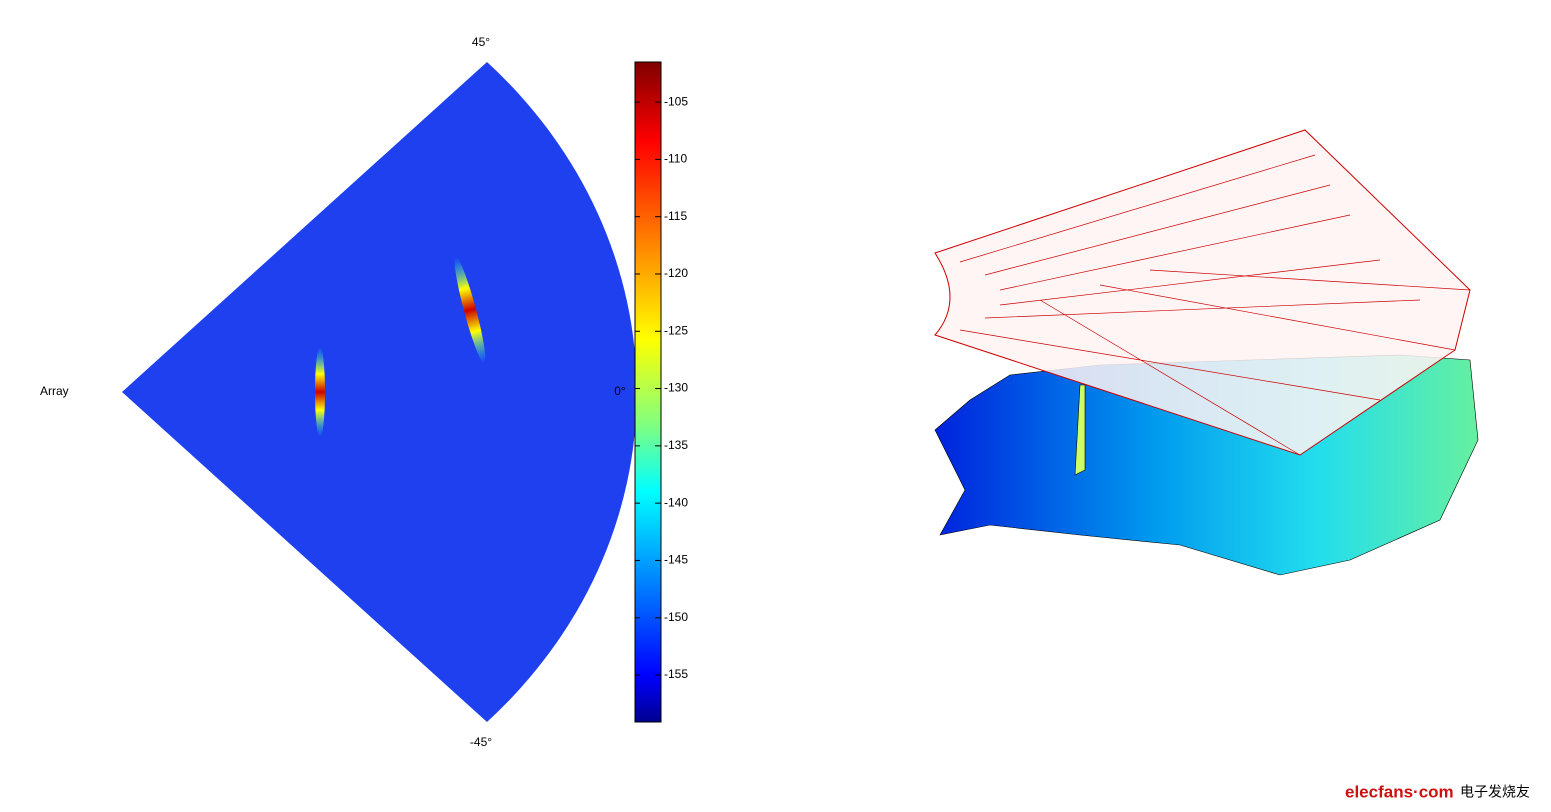  Describe the element at coordinates (676, 330) in the screenshot. I see `colorbar-tick-label: -125` at that location.